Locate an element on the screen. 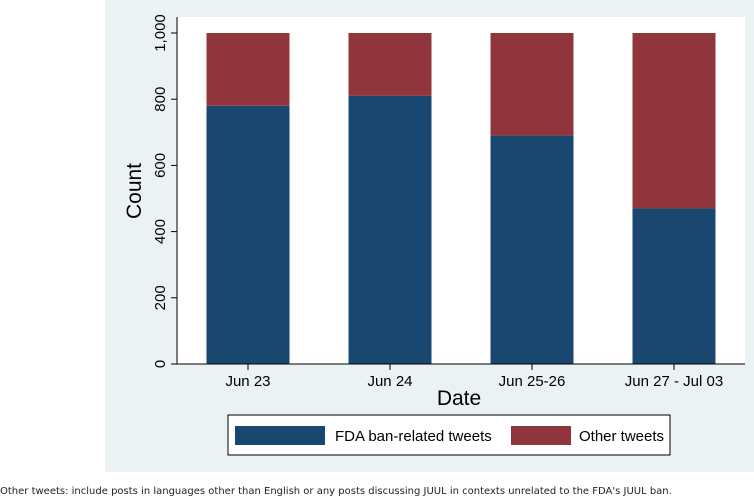  y-tick-label: 800 is located at coordinates (160, 99).